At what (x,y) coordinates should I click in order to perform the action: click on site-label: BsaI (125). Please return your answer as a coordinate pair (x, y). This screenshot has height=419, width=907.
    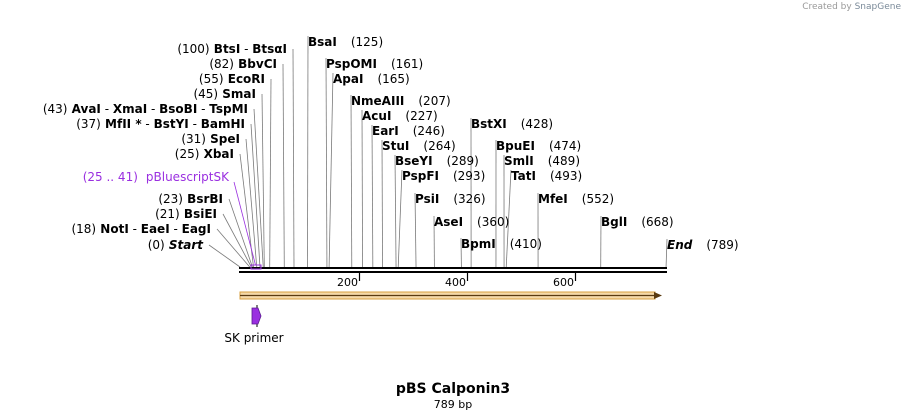
    Looking at the image, I should click on (345, 42).